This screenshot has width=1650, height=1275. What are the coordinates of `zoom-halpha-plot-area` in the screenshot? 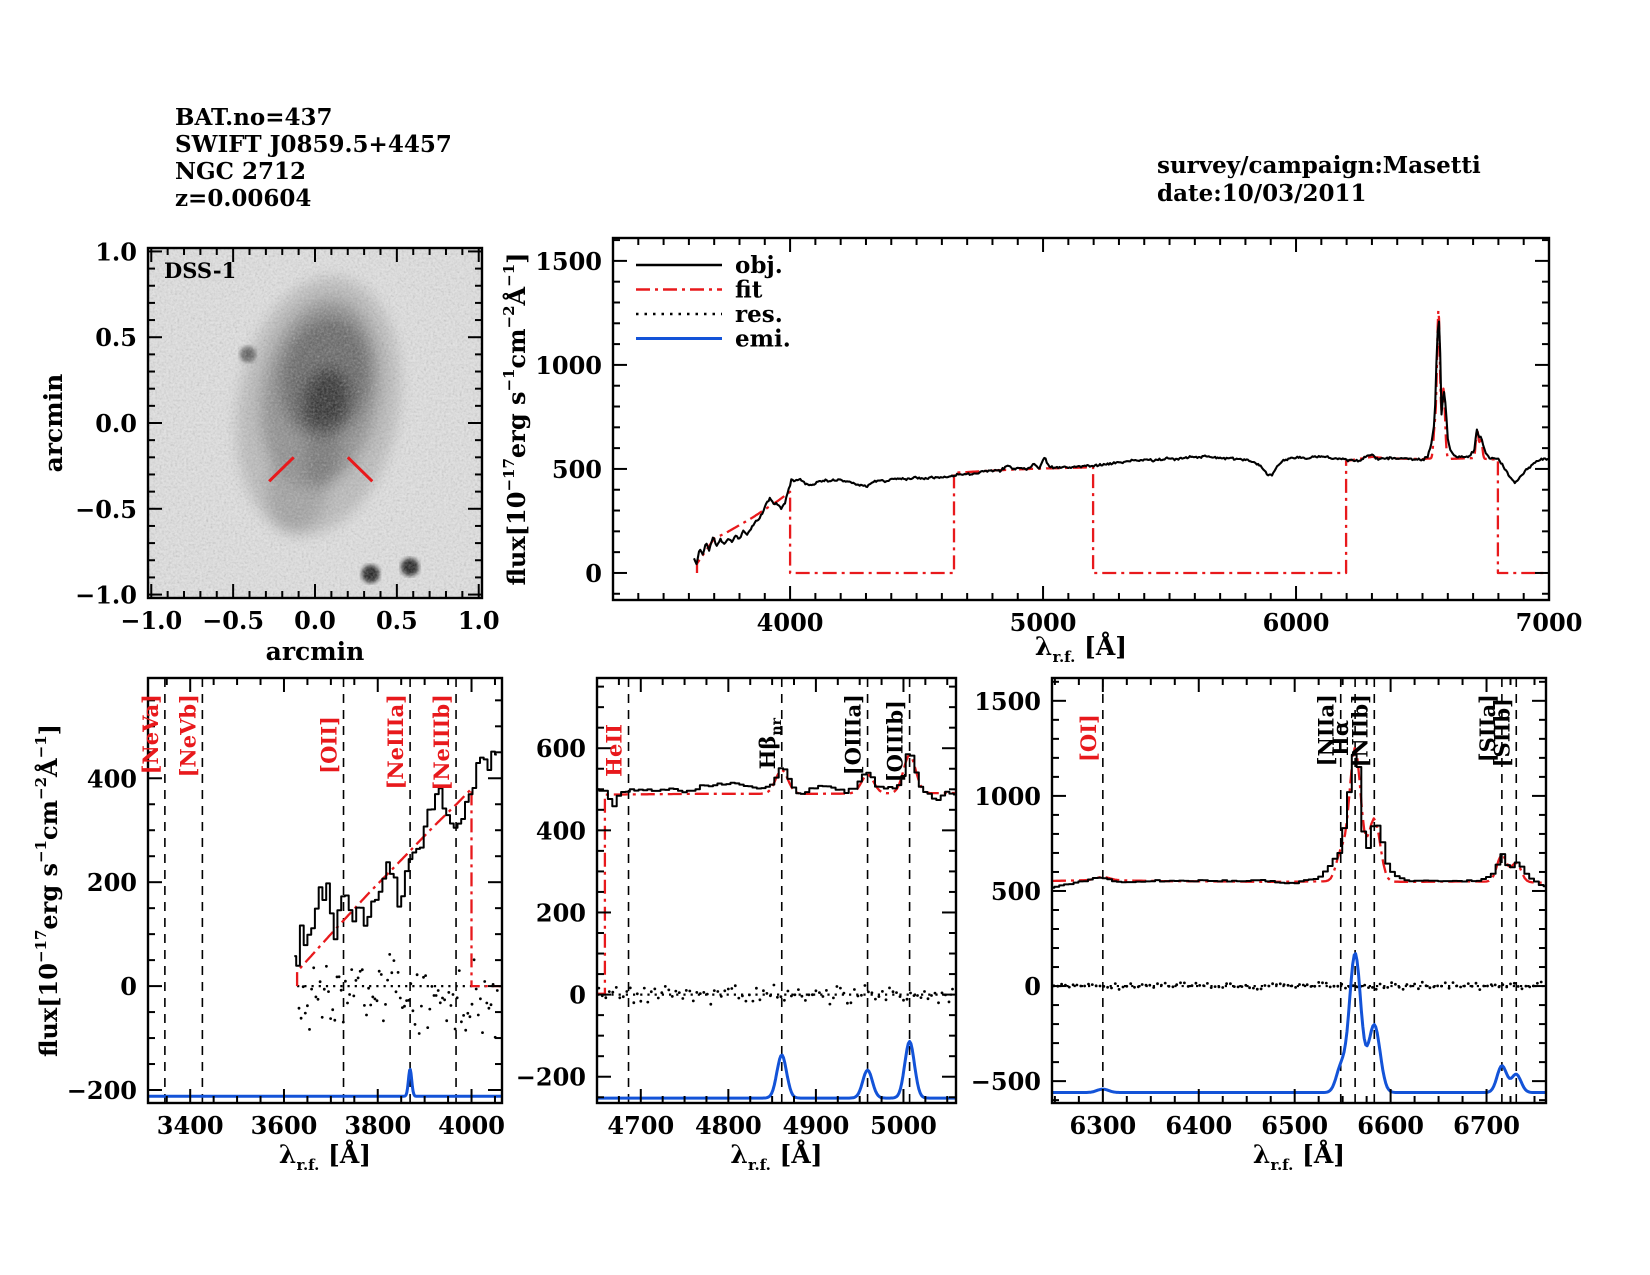 It's located at (1299, 890).